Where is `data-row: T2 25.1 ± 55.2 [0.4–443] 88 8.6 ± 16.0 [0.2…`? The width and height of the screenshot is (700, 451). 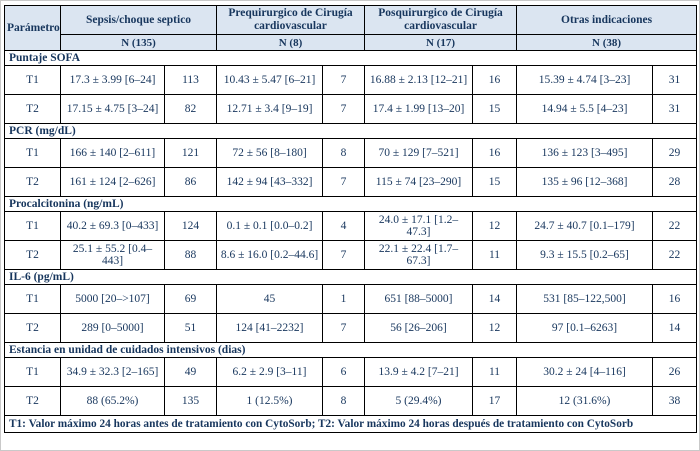
data-row: T2 25.1 ± 55.2 [0.4–443] 88 8.6 ± 16.0 [0.2… is located at coordinates (351, 255).